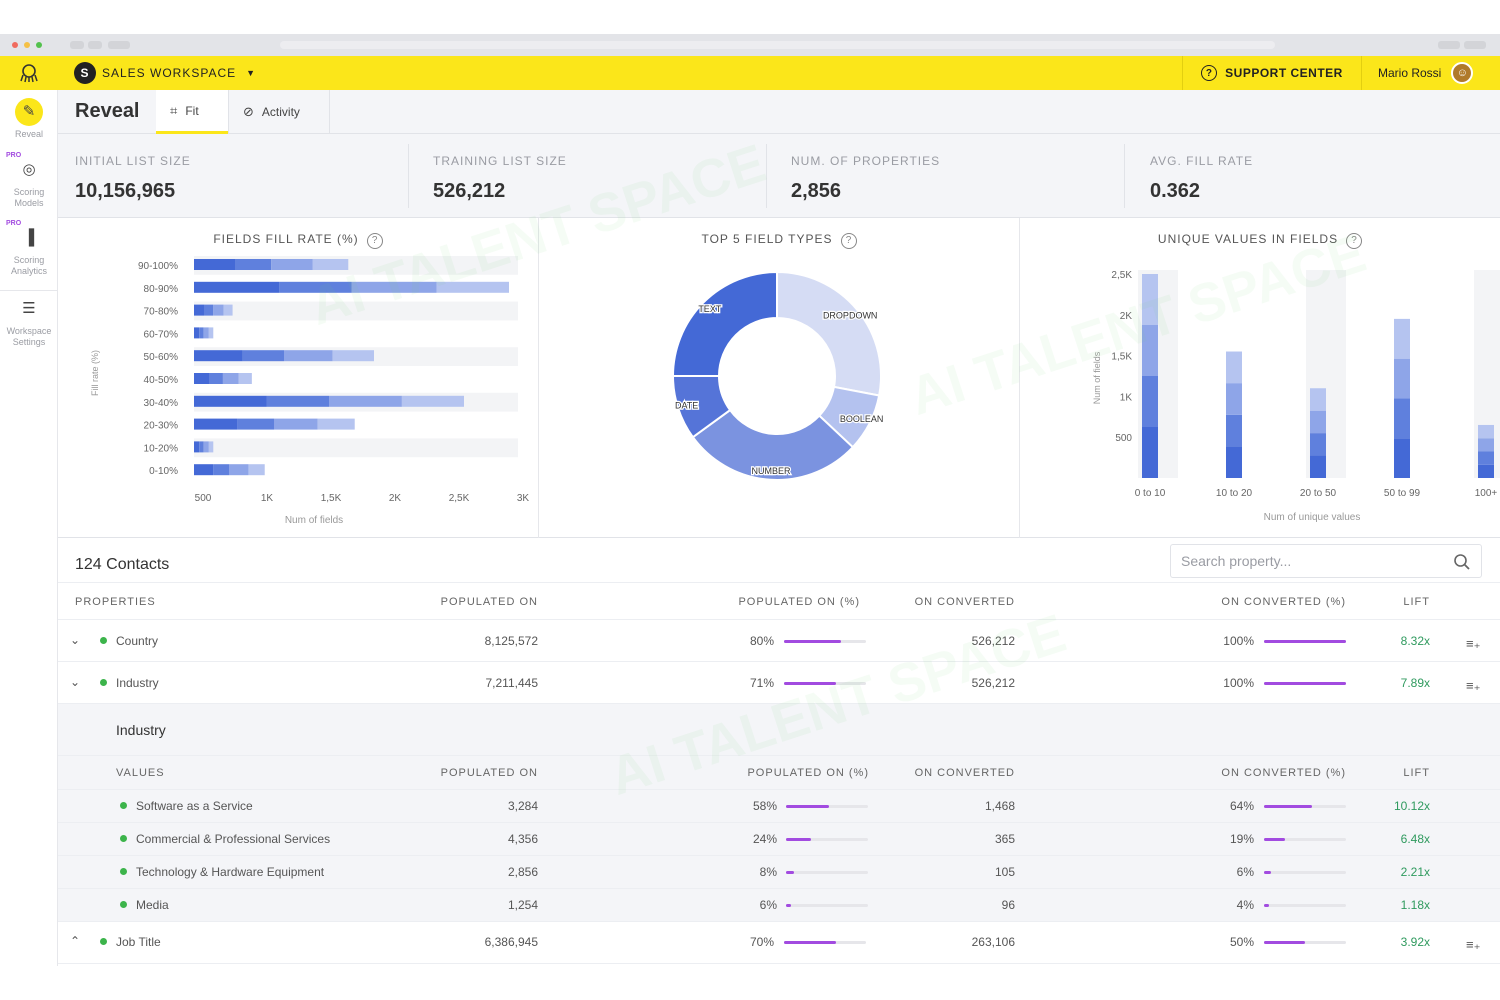 This screenshot has width=1500, height=1000. Describe the element at coordinates (764, 839) in the screenshot. I see `populated-pct: 24%` at that location.